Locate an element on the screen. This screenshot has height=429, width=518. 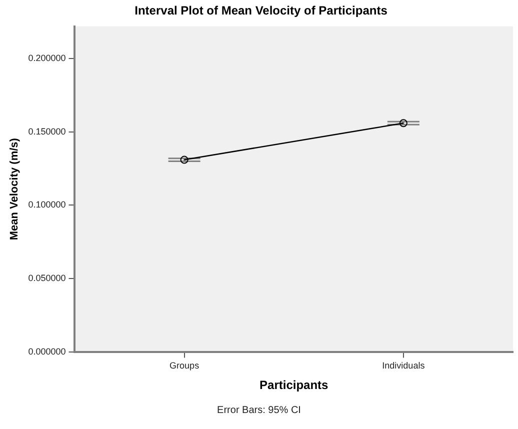
text: Error Bars: 95% CI is located at coordinates (259, 410).